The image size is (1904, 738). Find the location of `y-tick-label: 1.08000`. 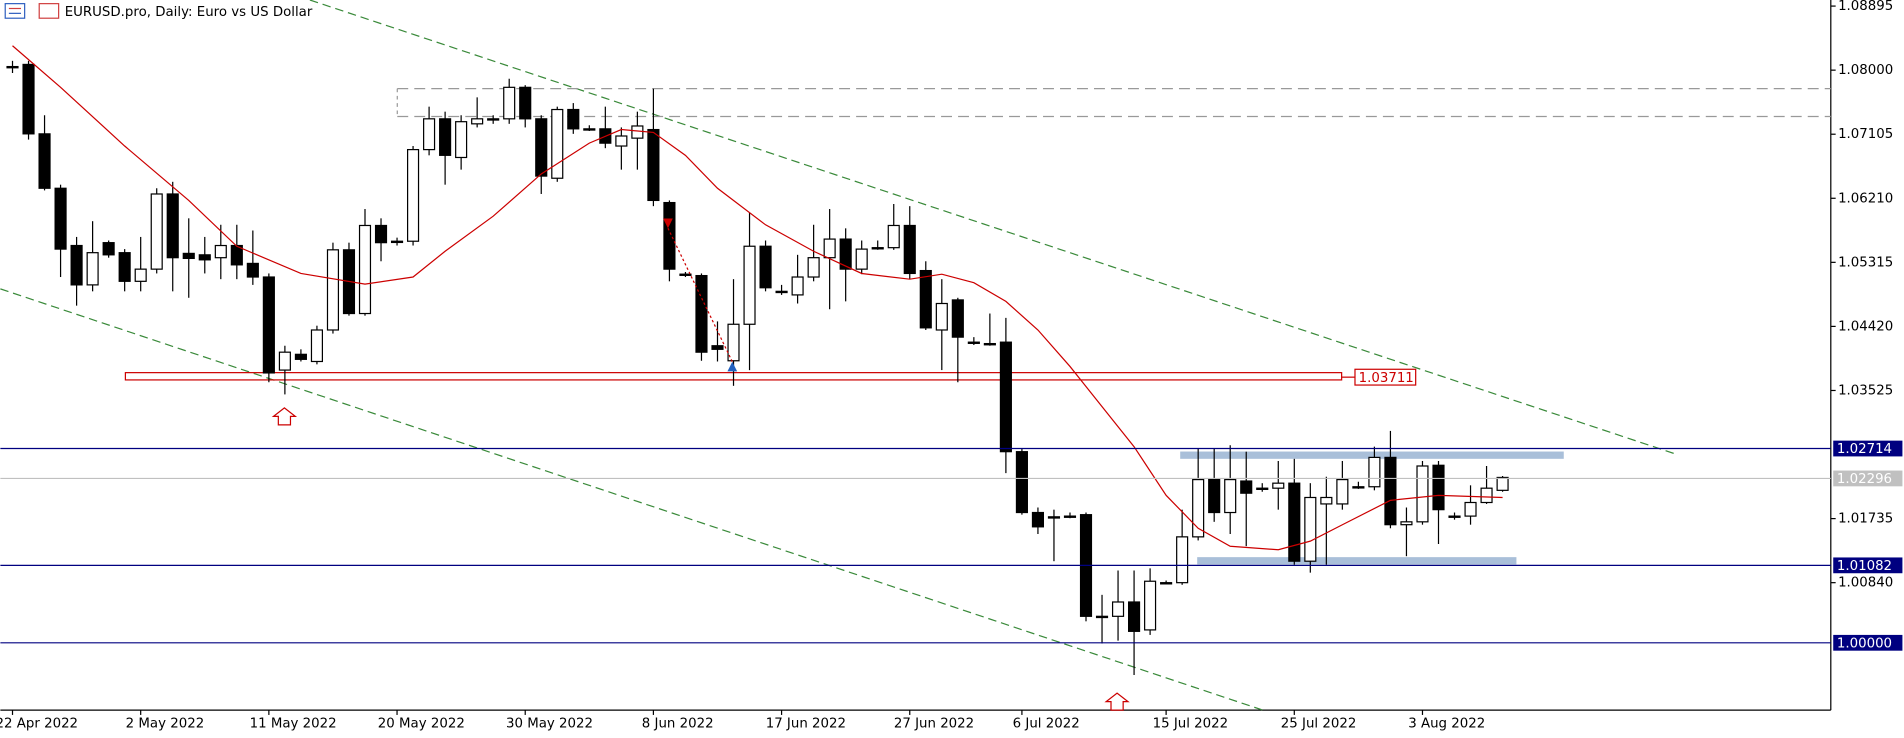

y-tick-label: 1.08000 is located at coordinates (1865, 70).